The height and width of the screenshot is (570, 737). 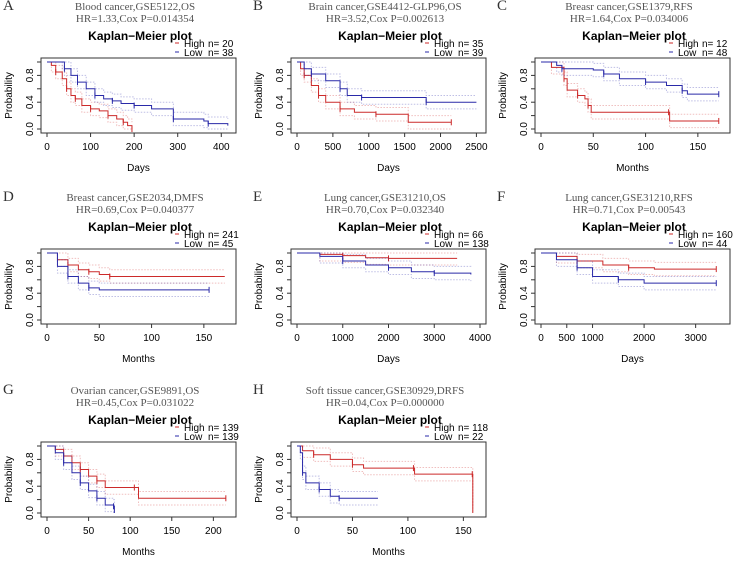 What do you see at coordinates (221, 147) in the screenshot?
I see `x-tick-label: 400` at bounding box center [221, 147].